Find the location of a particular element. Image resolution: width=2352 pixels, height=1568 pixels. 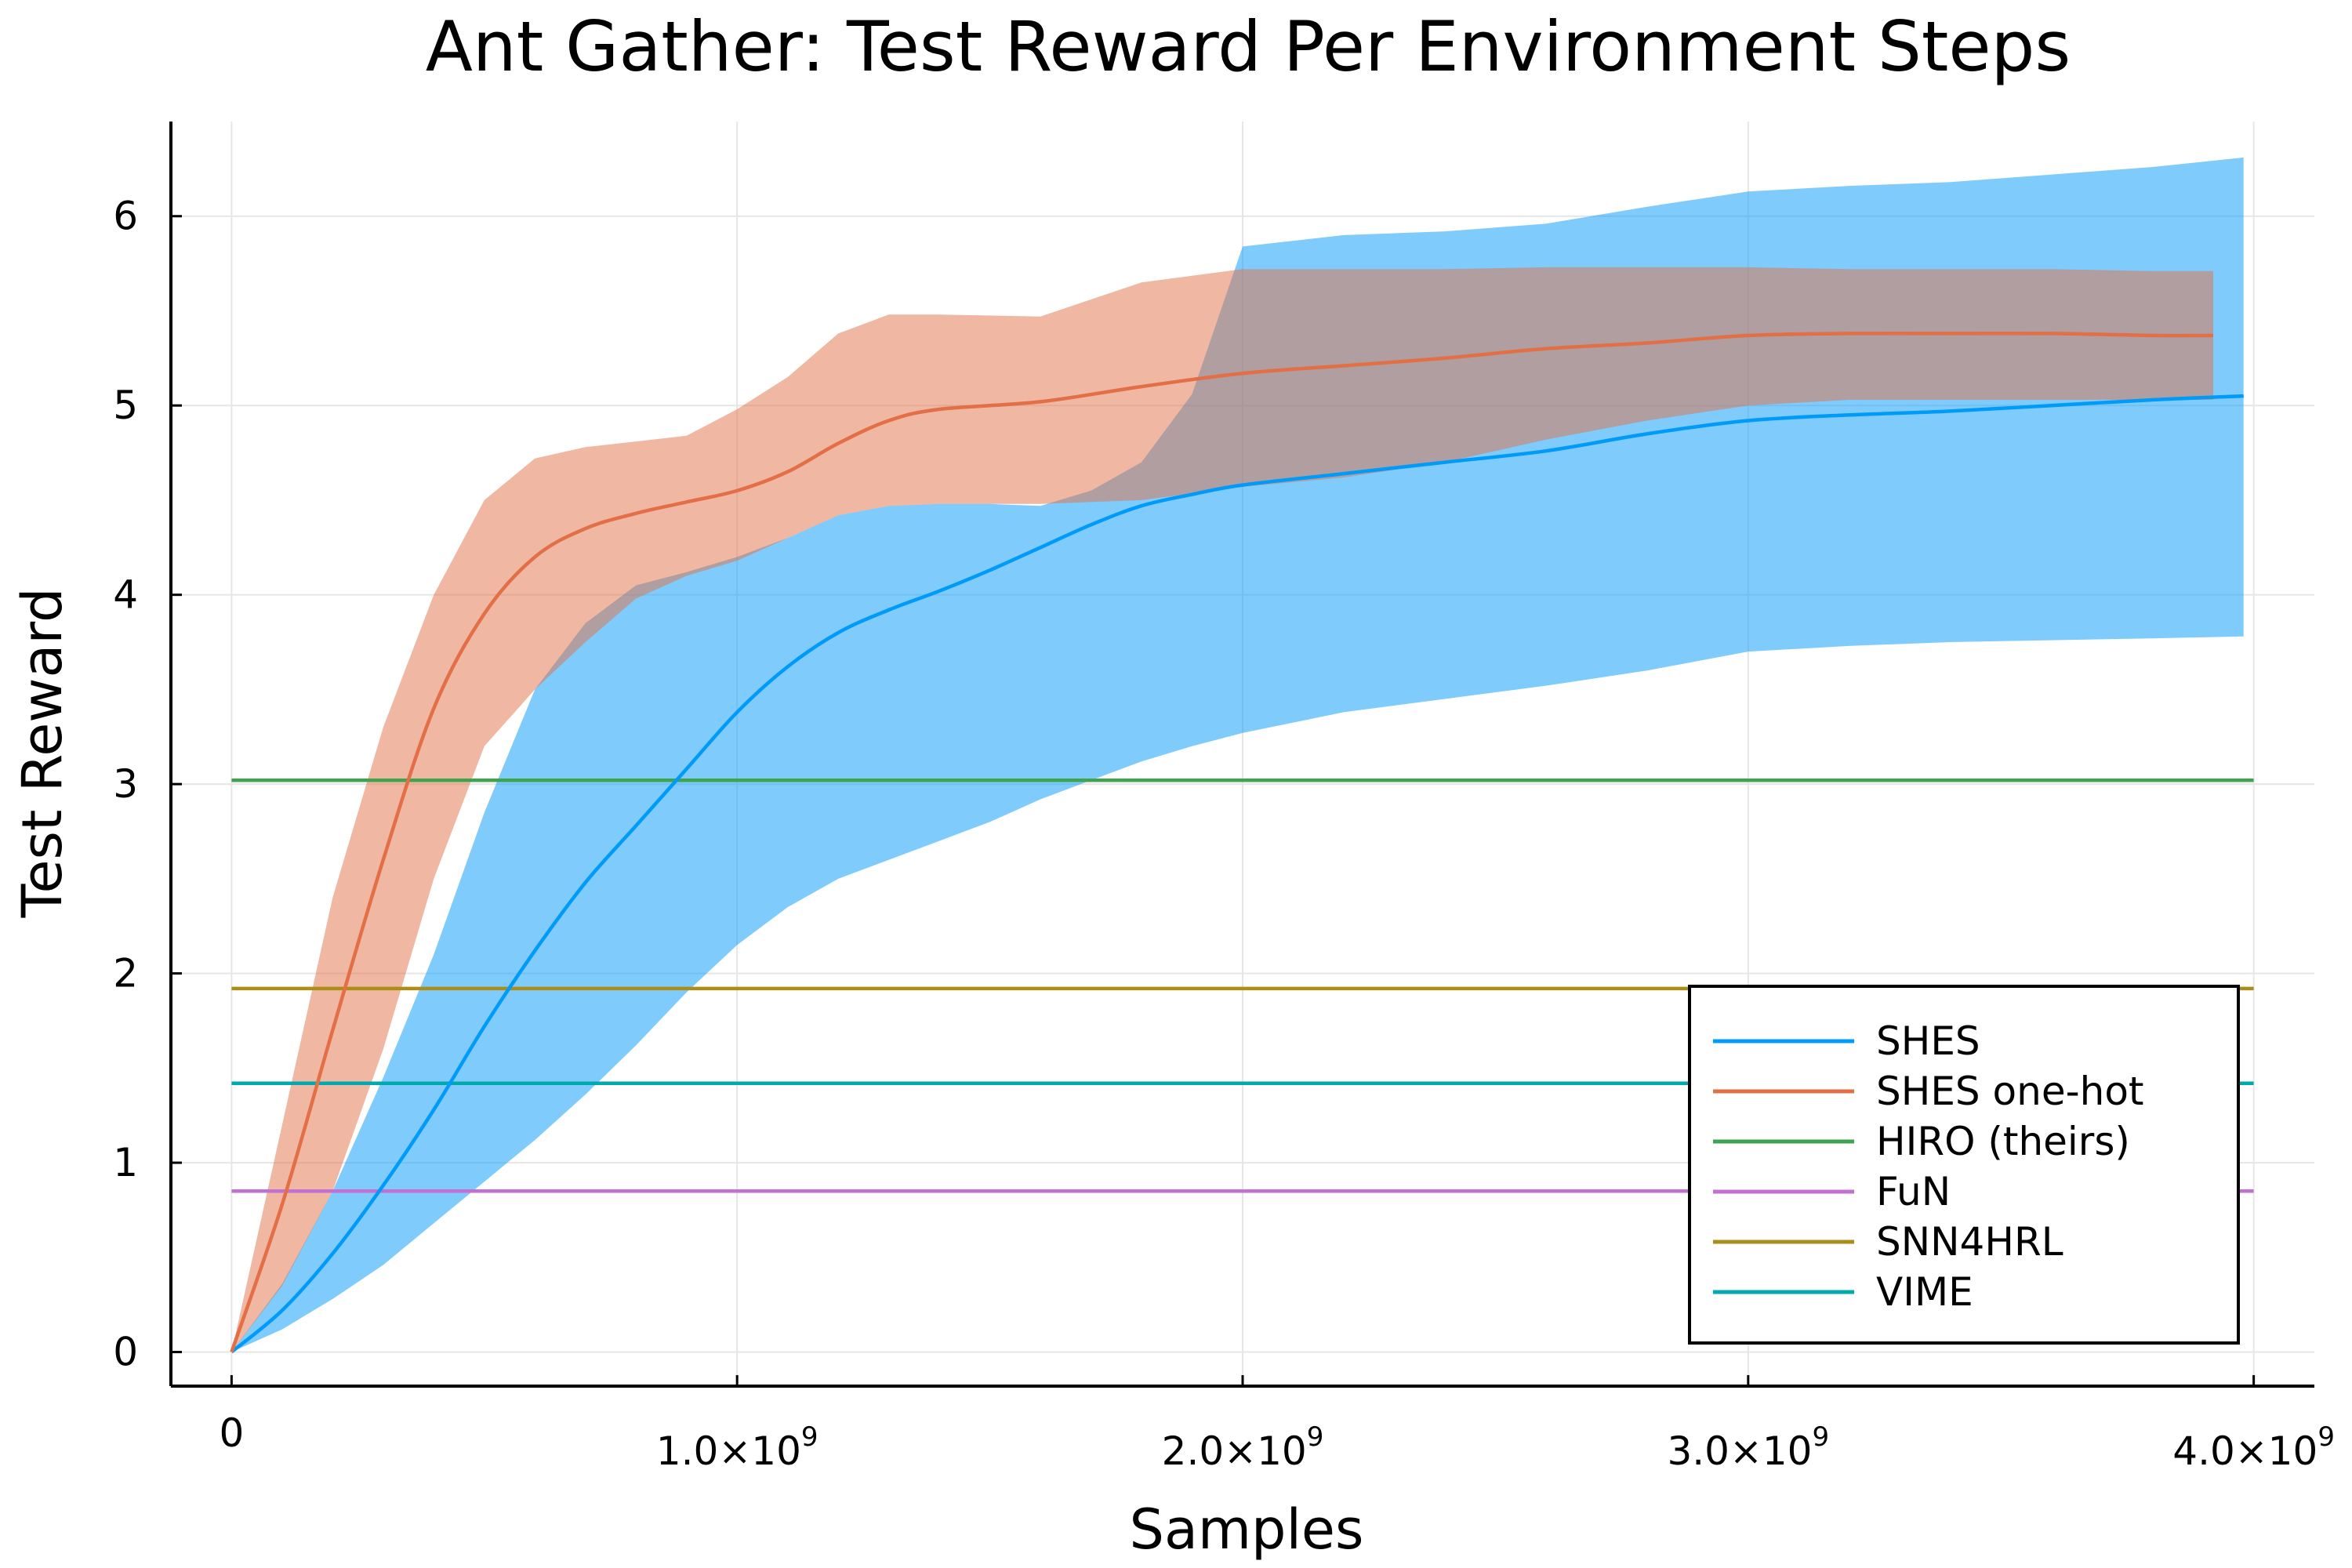

y-tick-label: 6 is located at coordinates (125, 216).